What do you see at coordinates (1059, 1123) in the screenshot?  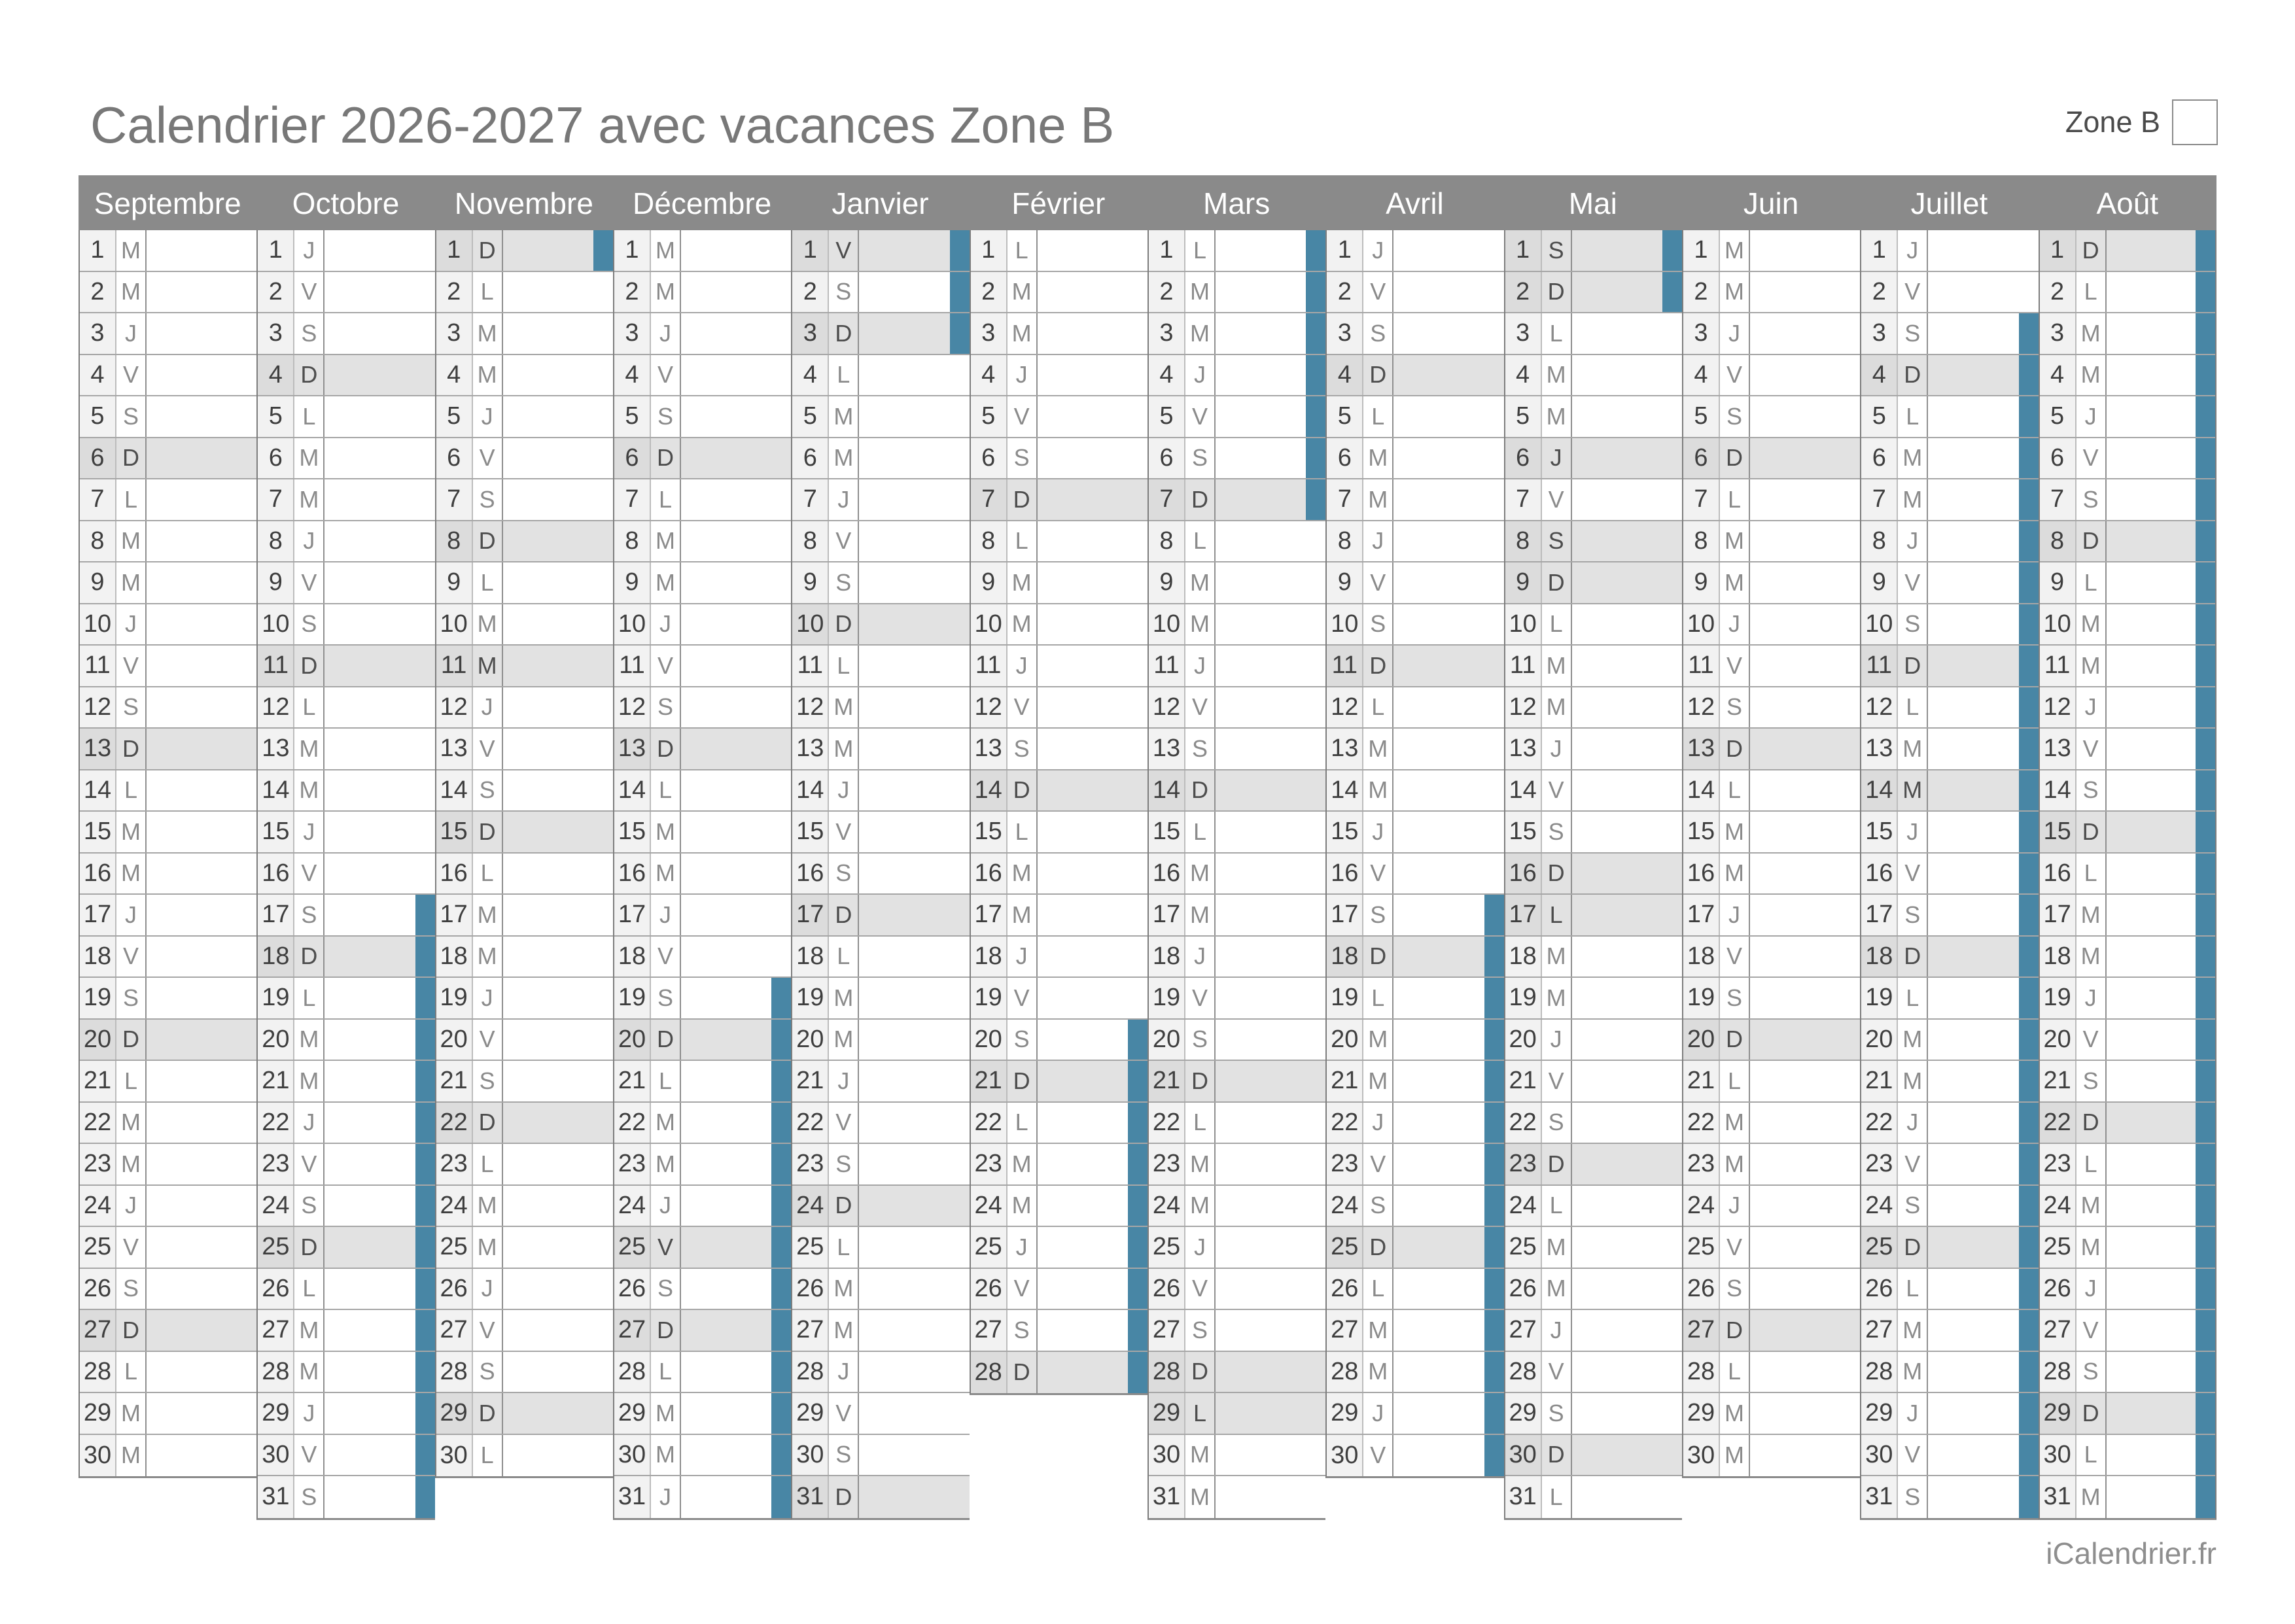 I see `day-row: 22 L` at bounding box center [1059, 1123].